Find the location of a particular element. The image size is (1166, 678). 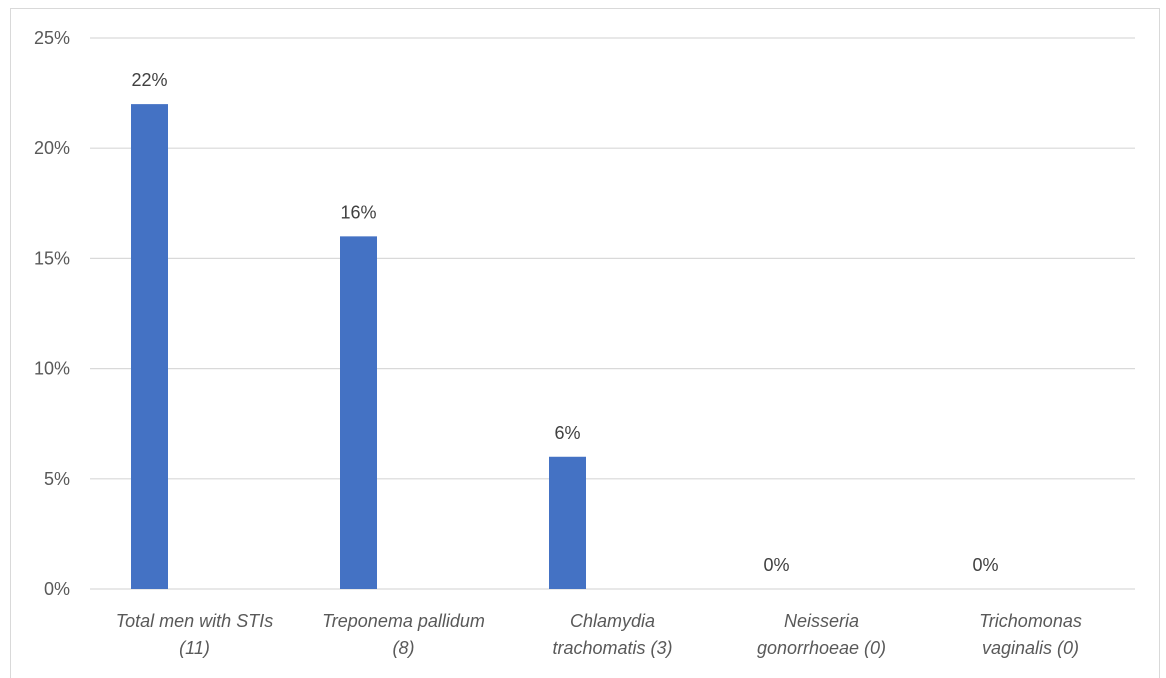

y-tick-label: 25% is located at coordinates (52, 38).